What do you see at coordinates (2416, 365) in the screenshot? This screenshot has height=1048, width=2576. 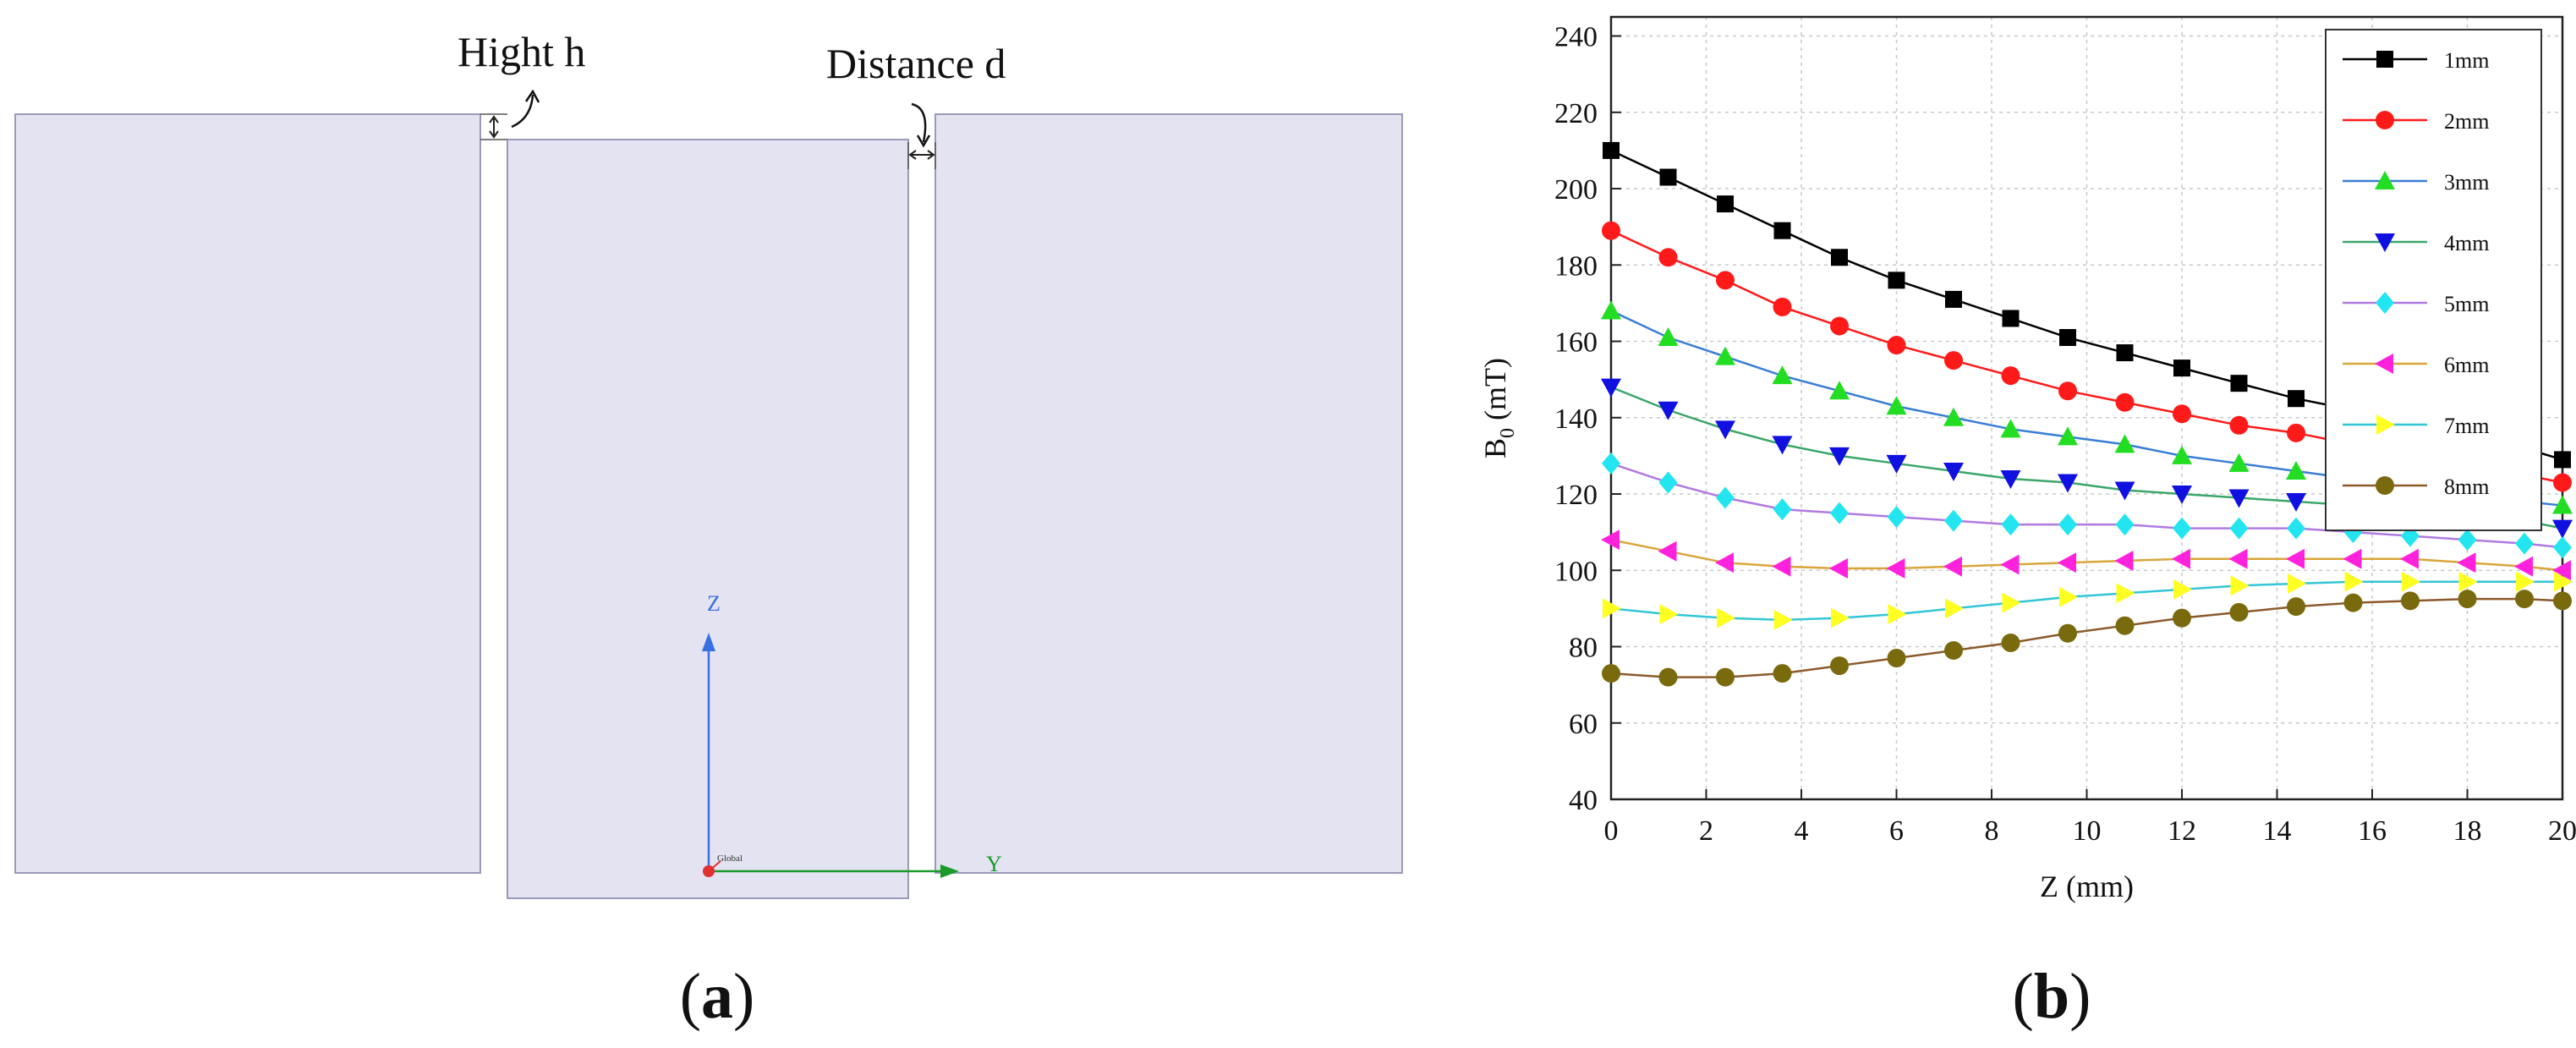 I see `legend-entry-6mm: 6mm` at bounding box center [2416, 365].